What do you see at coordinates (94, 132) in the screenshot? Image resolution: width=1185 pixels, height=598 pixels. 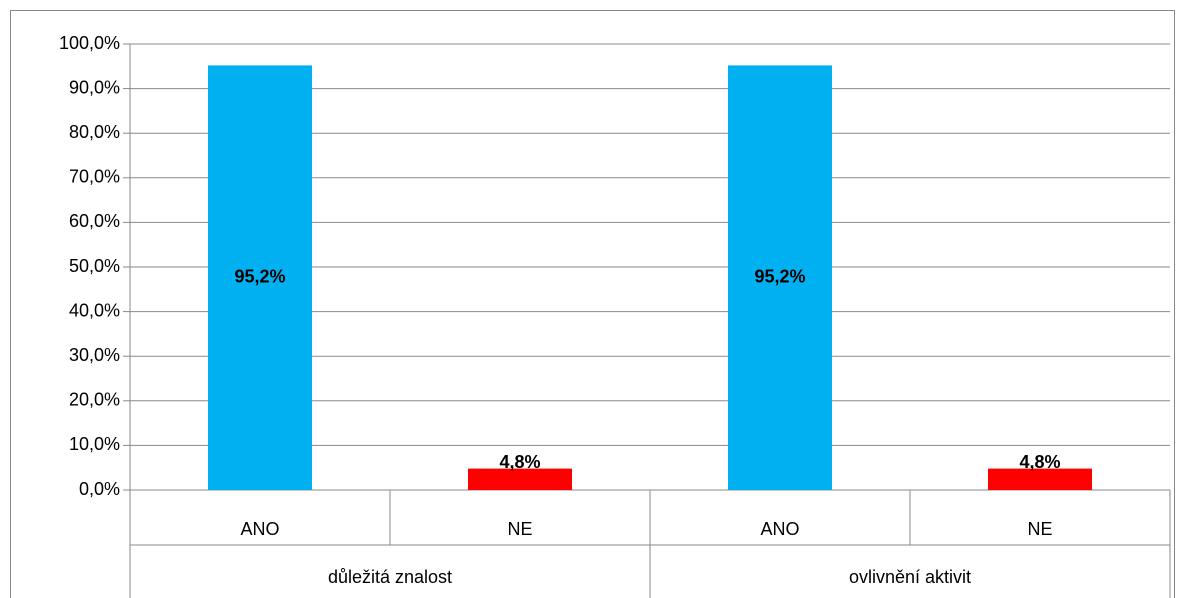 I see `y-tick-label: 80,0%` at bounding box center [94, 132].